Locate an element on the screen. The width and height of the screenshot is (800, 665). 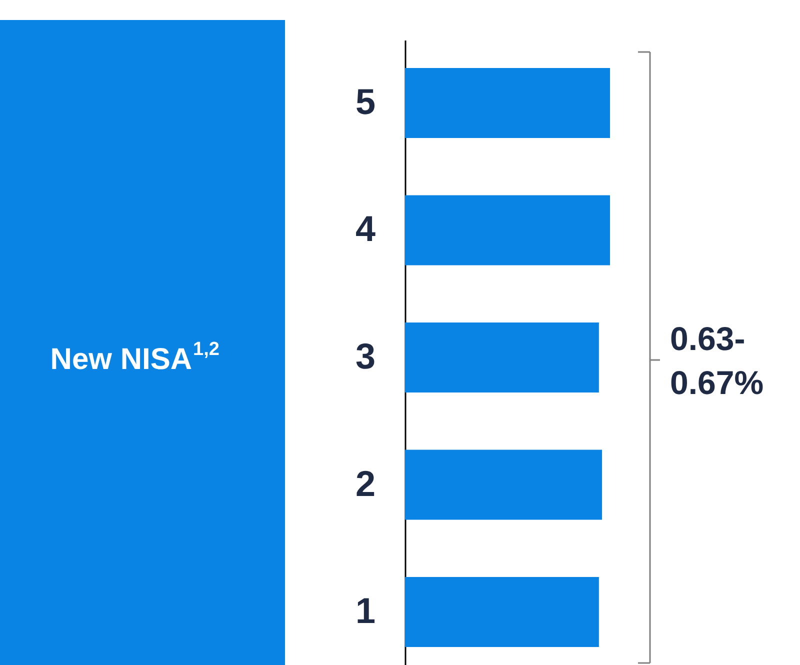
y-tick-label: 3 is located at coordinates (365, 356).